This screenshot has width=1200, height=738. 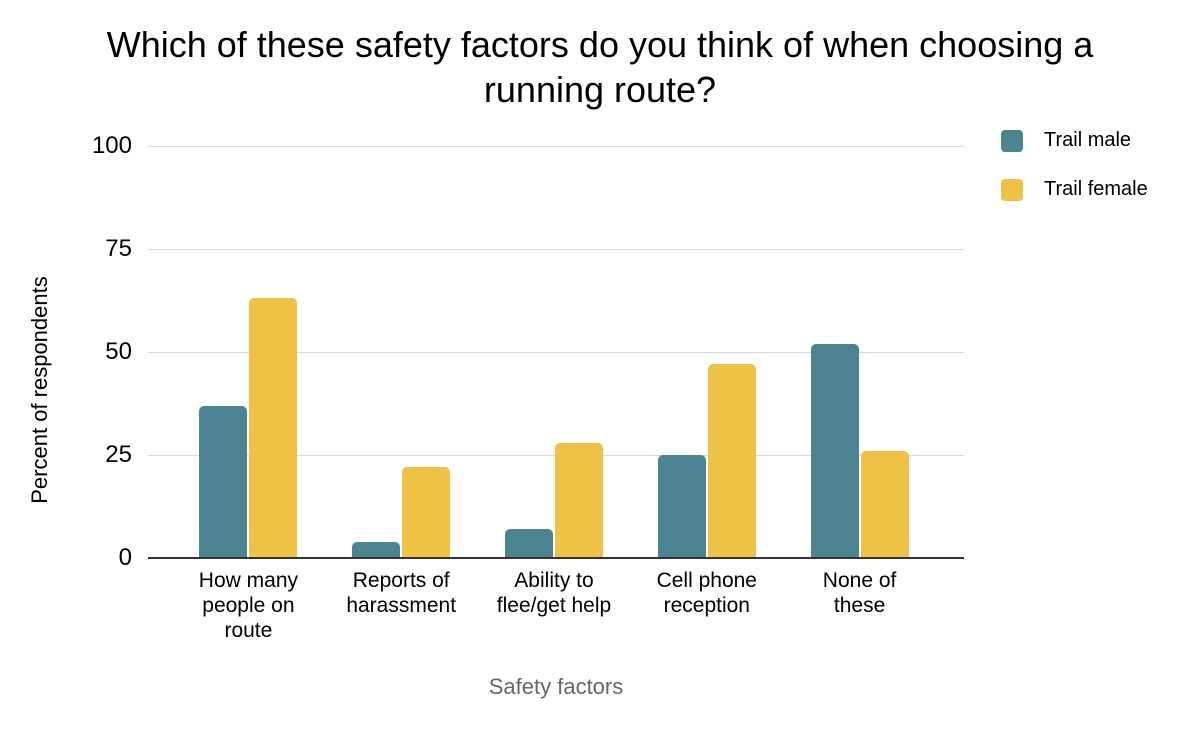 I want to click on bar-trail-female-ability-to, so click(x=578, y=500).